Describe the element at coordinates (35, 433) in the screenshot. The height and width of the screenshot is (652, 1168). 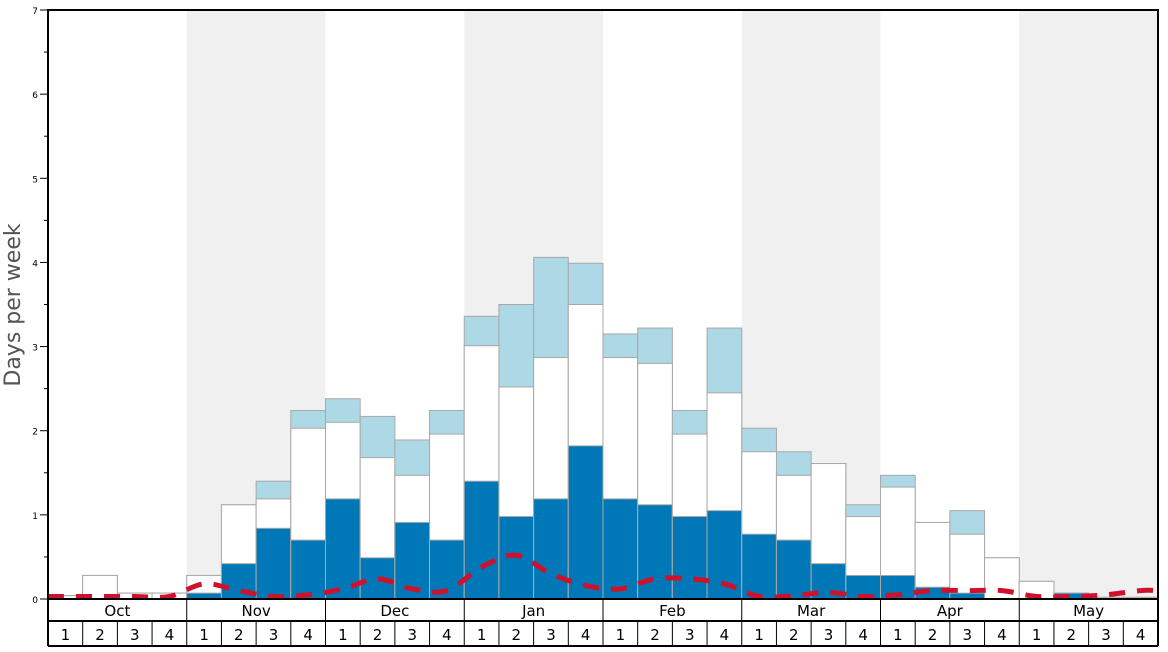
I see `y-tick-label: 2` at that location.